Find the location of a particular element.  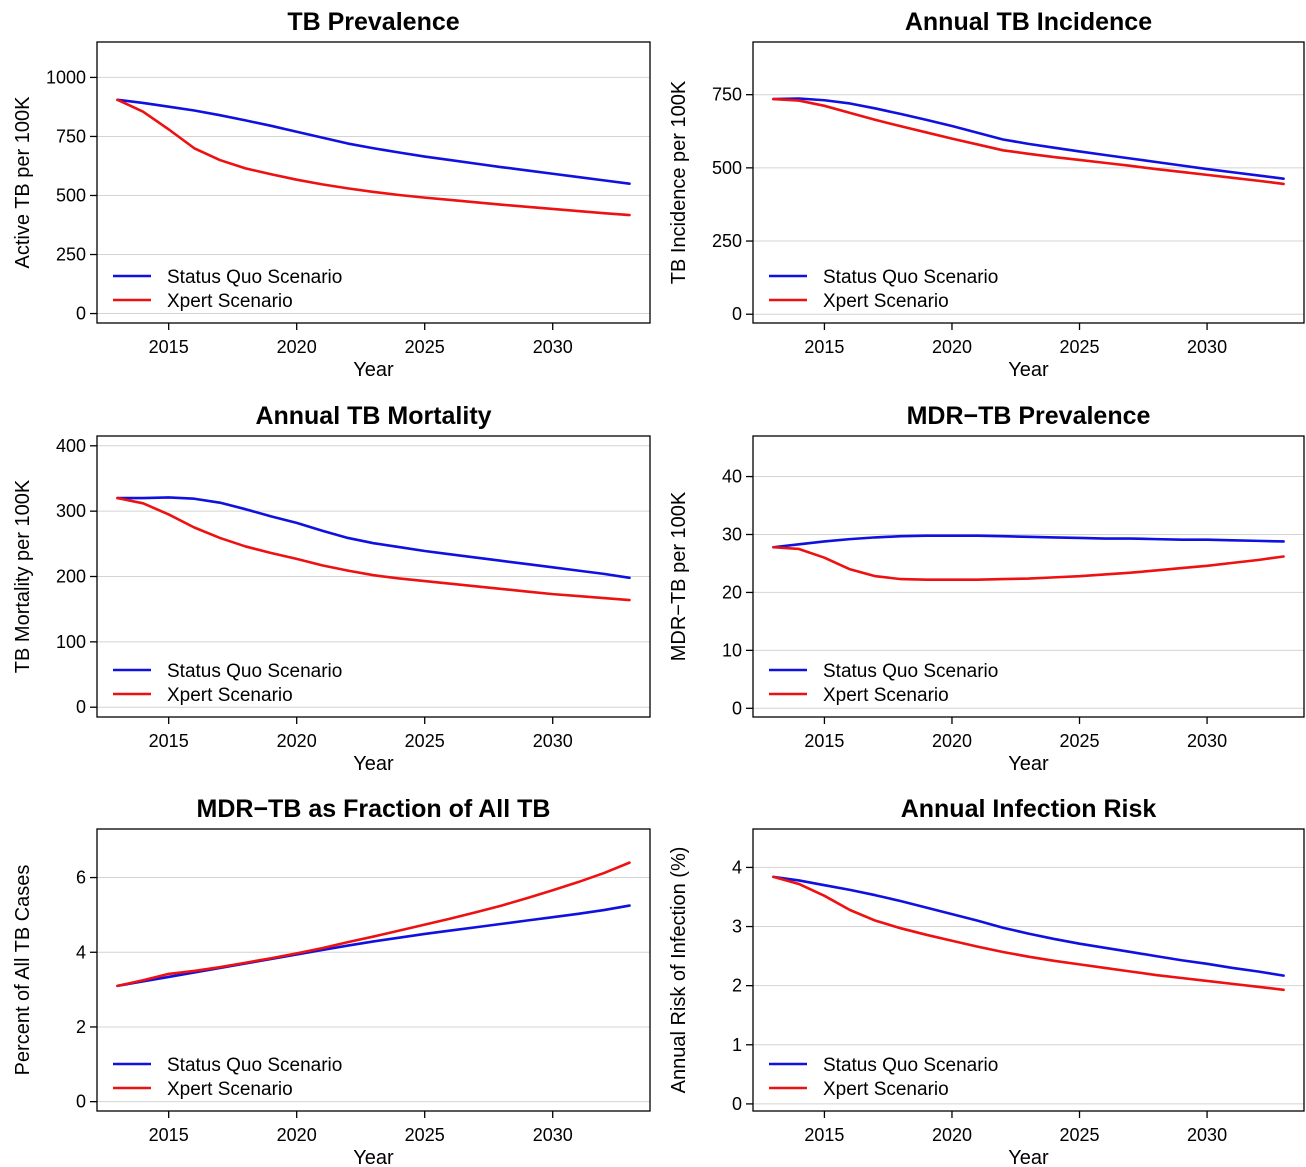

y-tick-label: 6 is located at coordinates (81, 878).